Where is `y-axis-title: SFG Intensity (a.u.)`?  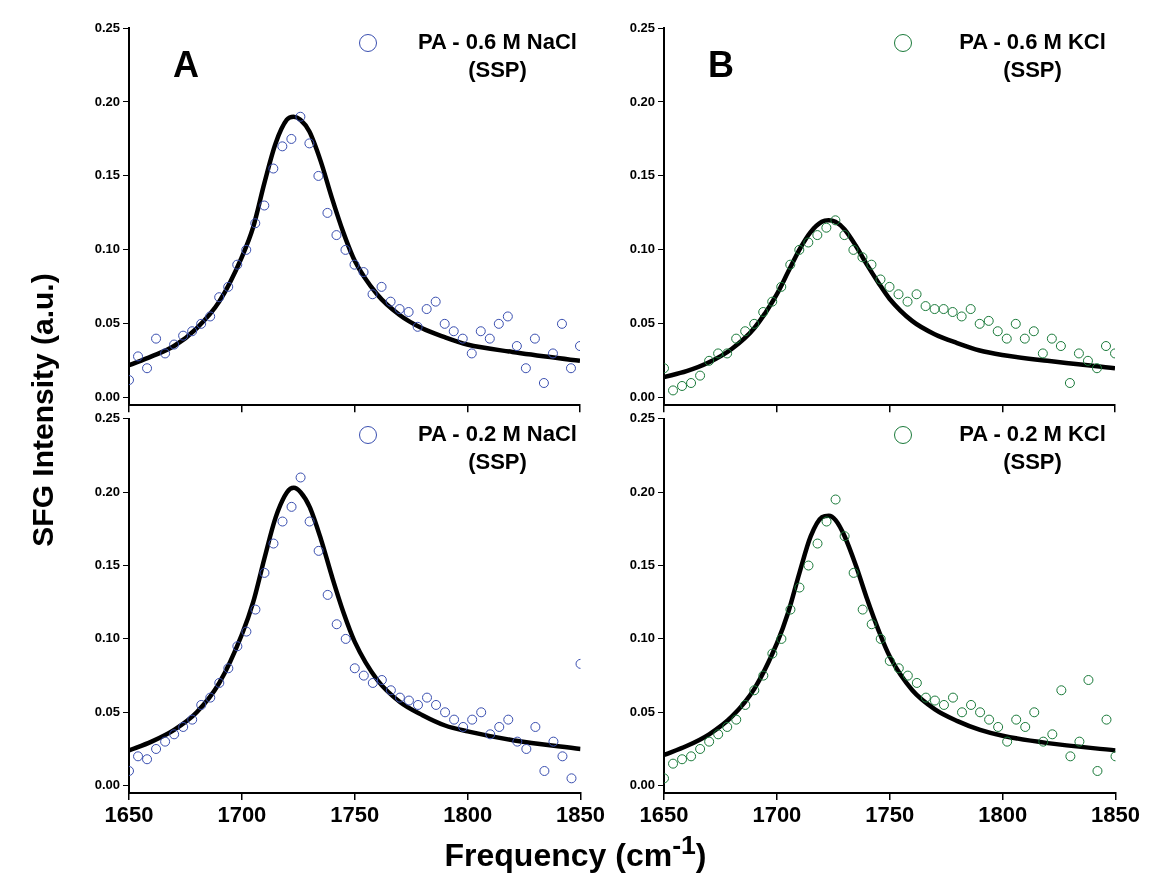
y-axis-title: SFG Intensity (a.u.) is located at coordinates (43, 410).